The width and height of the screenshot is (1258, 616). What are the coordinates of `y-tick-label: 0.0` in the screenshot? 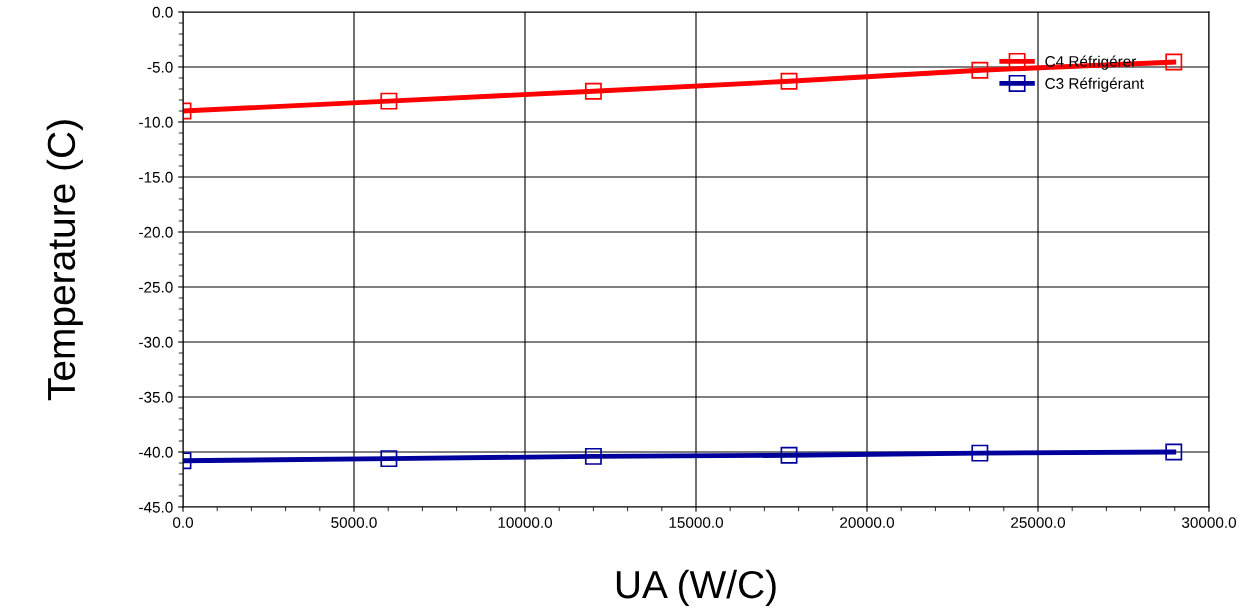 It's located at (162, 12).